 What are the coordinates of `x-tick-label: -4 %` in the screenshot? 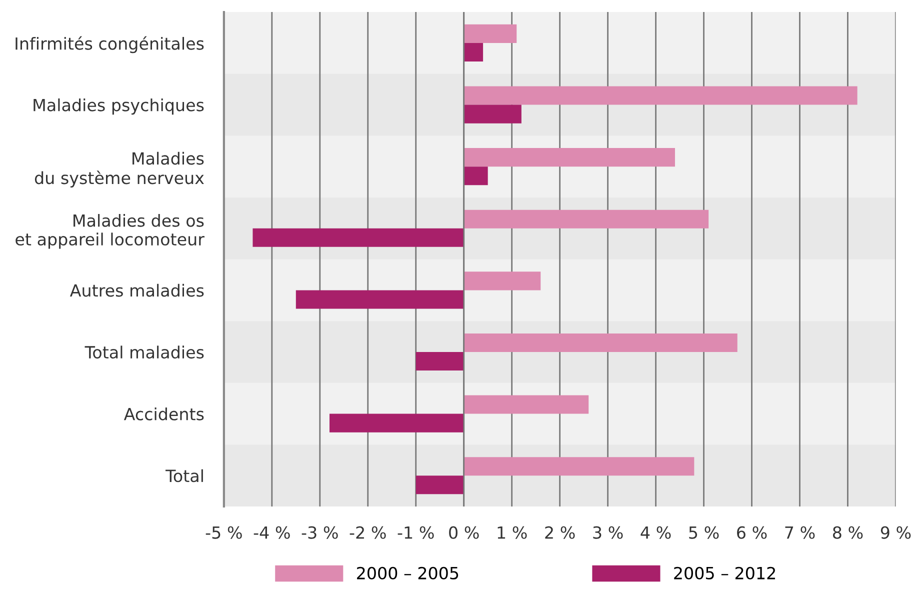 It's located at (272, 532).